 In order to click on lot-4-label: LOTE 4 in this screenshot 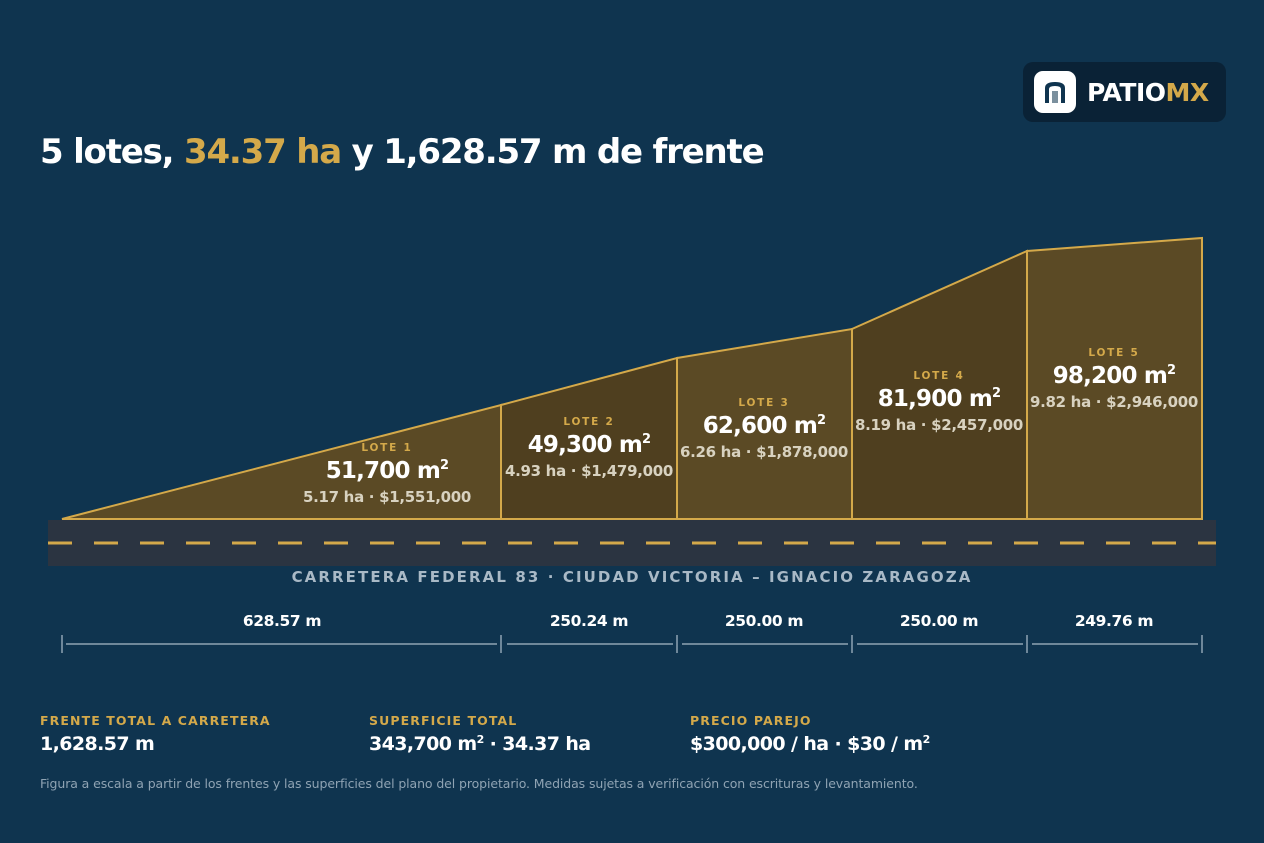, I will do `click(938, 376)`.